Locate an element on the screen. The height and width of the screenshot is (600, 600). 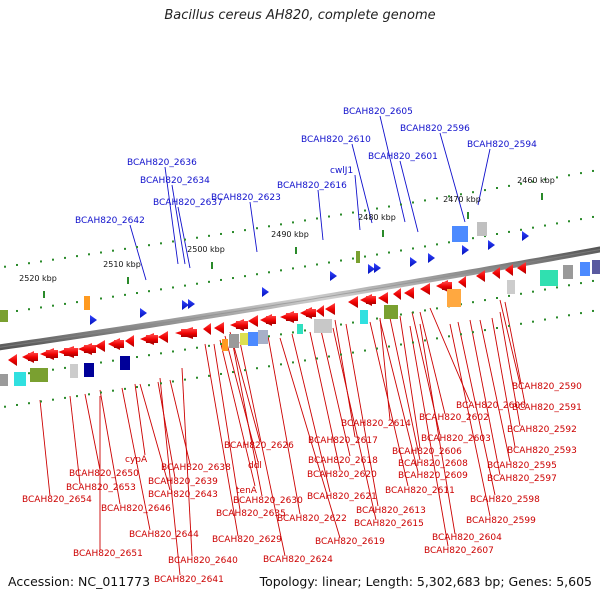
gene-label-top: BCAH820_2642 is located at coordinates (110, 221).